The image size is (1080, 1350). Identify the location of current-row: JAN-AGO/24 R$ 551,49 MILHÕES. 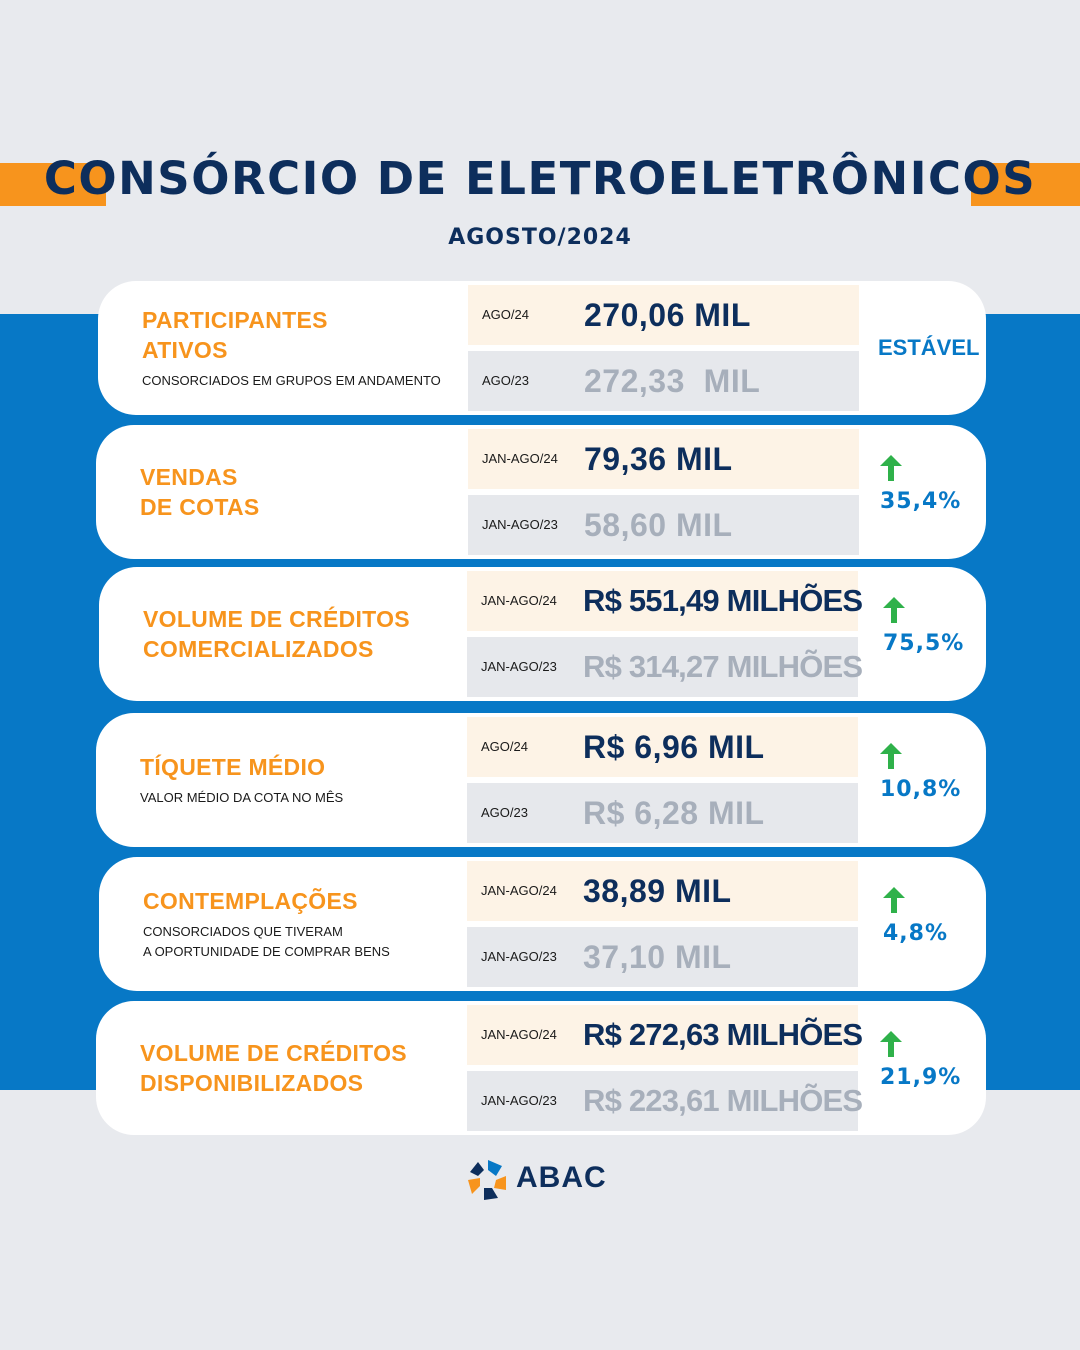
(665, 601).